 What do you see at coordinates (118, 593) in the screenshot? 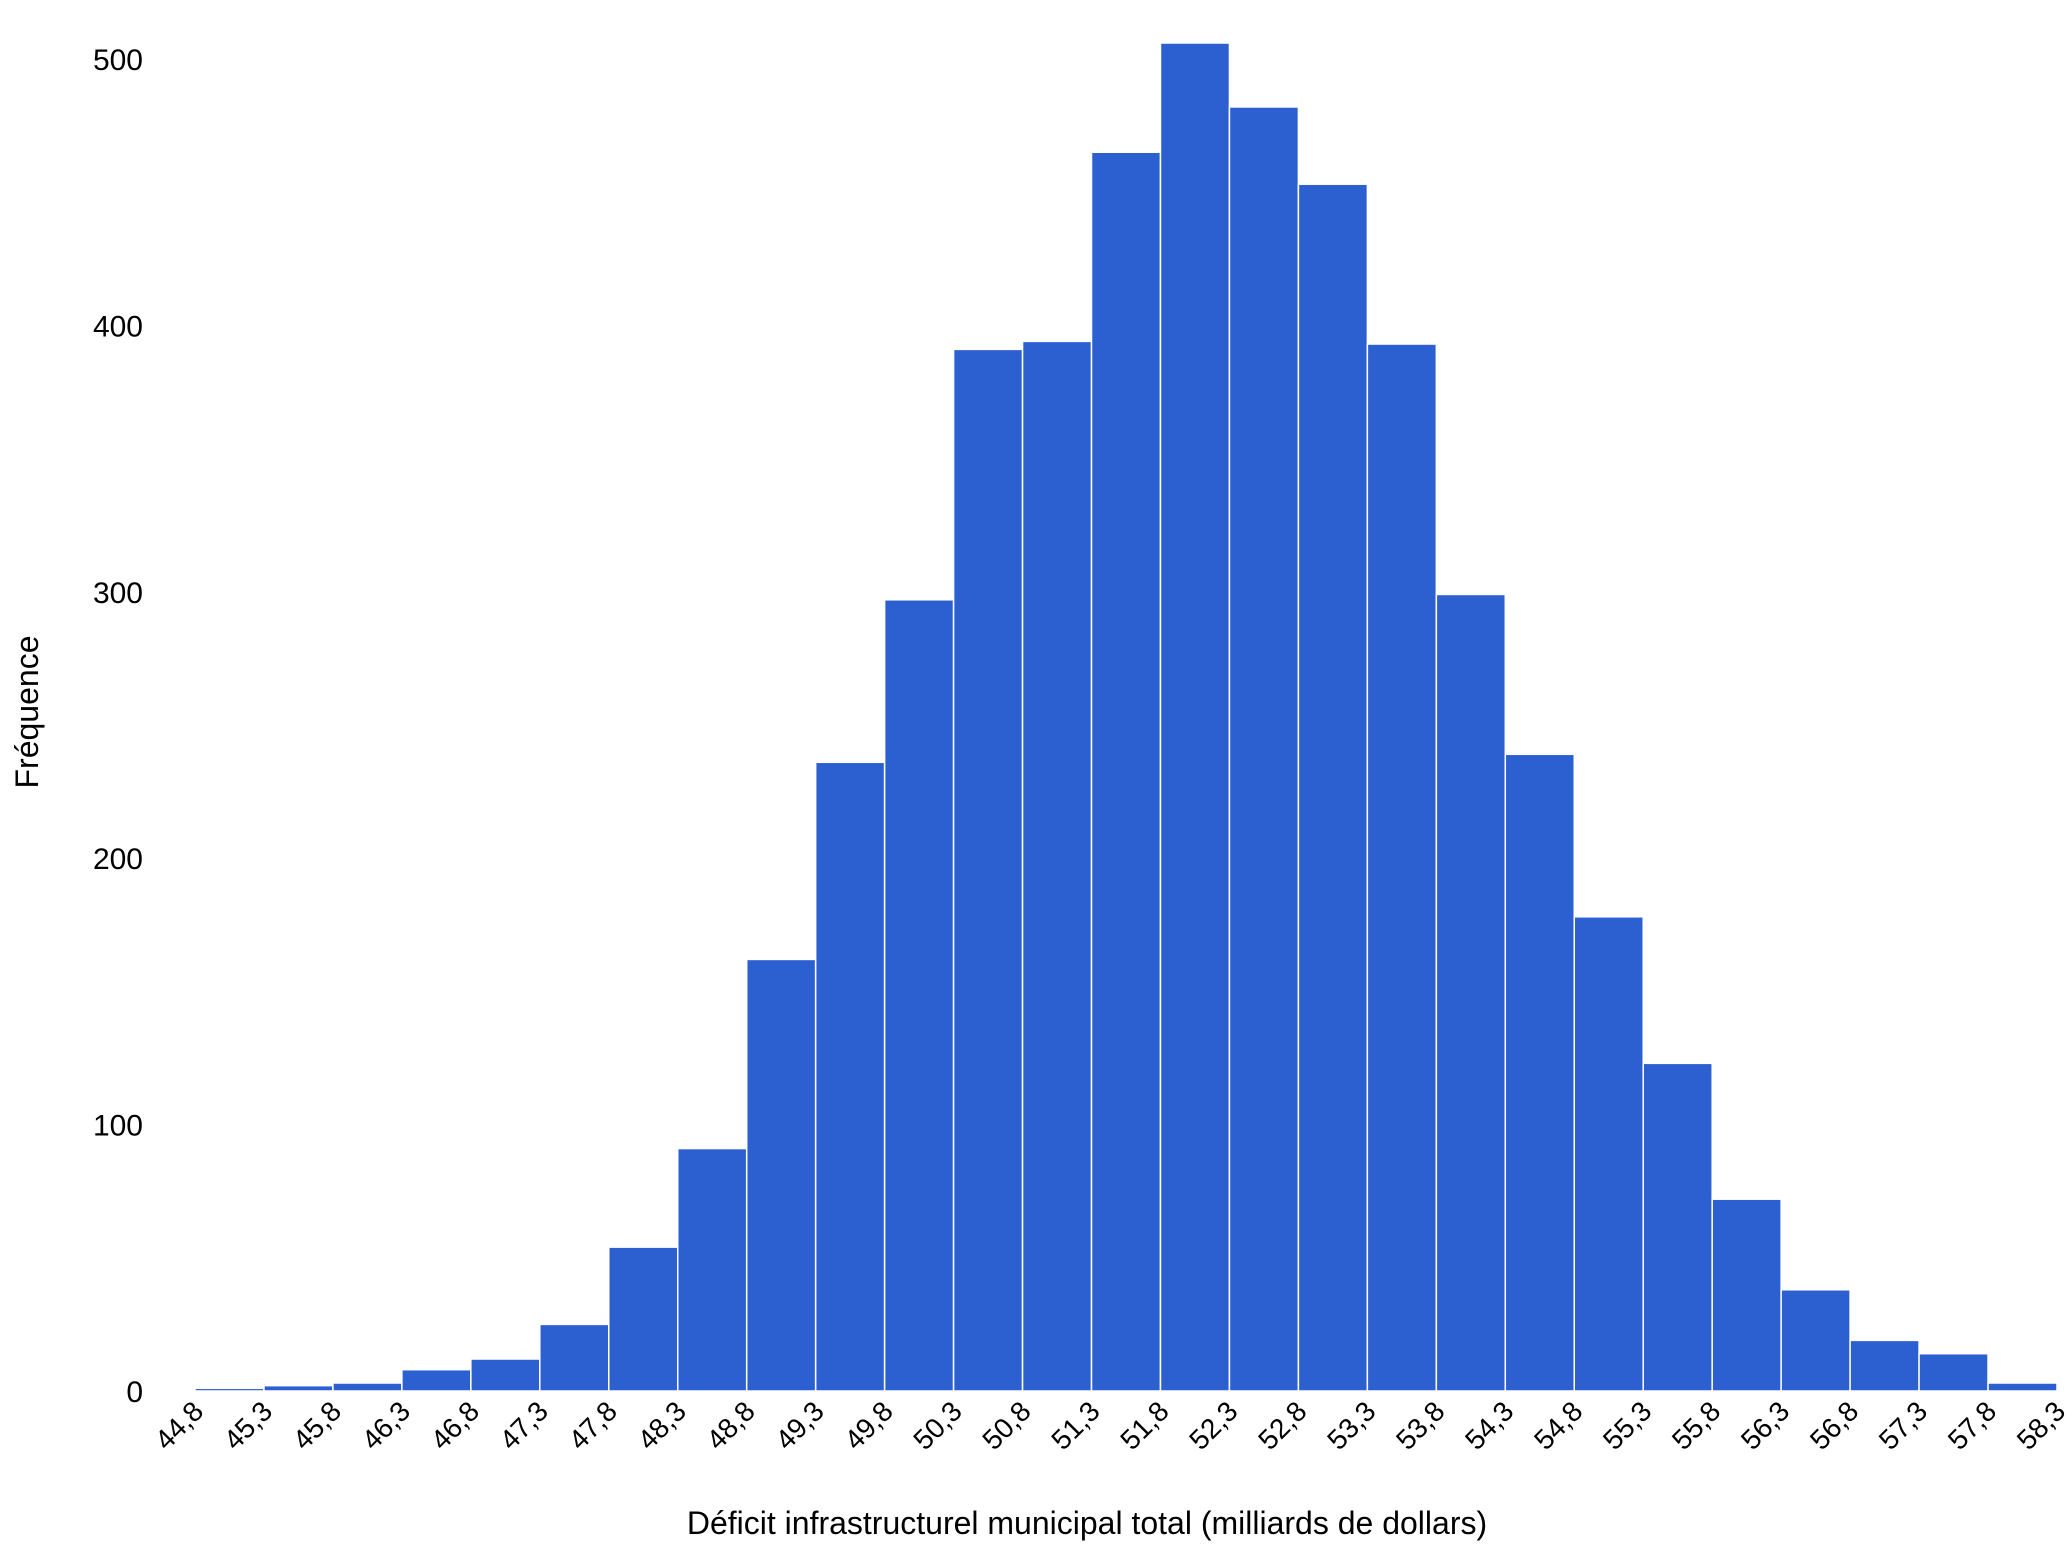
I see `y-tick-label: 300` at bounding box center [118, 593].